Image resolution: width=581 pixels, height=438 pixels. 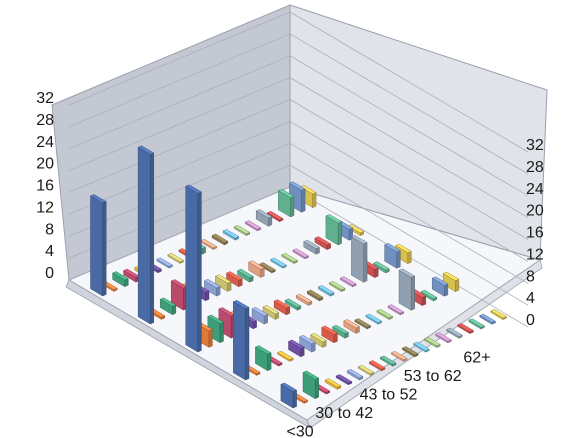 What do you see at coordinates (49, 229) in the screenshot?
I see `left-tick-label: 8` at bounding box center [49, 229].